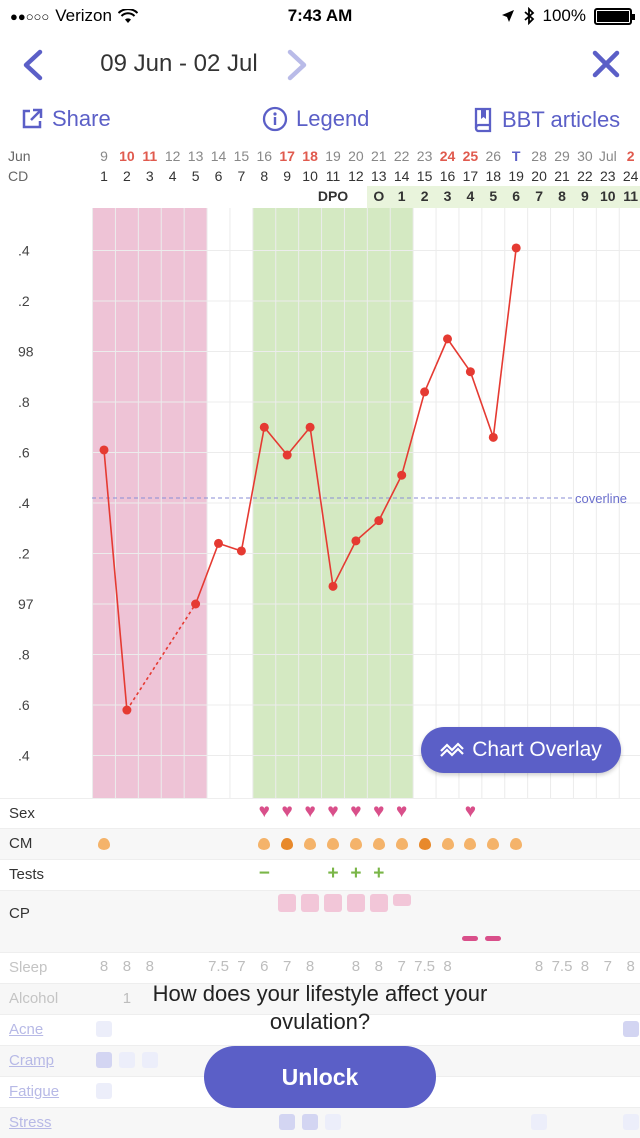  I want to click on unlock-button: Unlock, so click(320, 1077).